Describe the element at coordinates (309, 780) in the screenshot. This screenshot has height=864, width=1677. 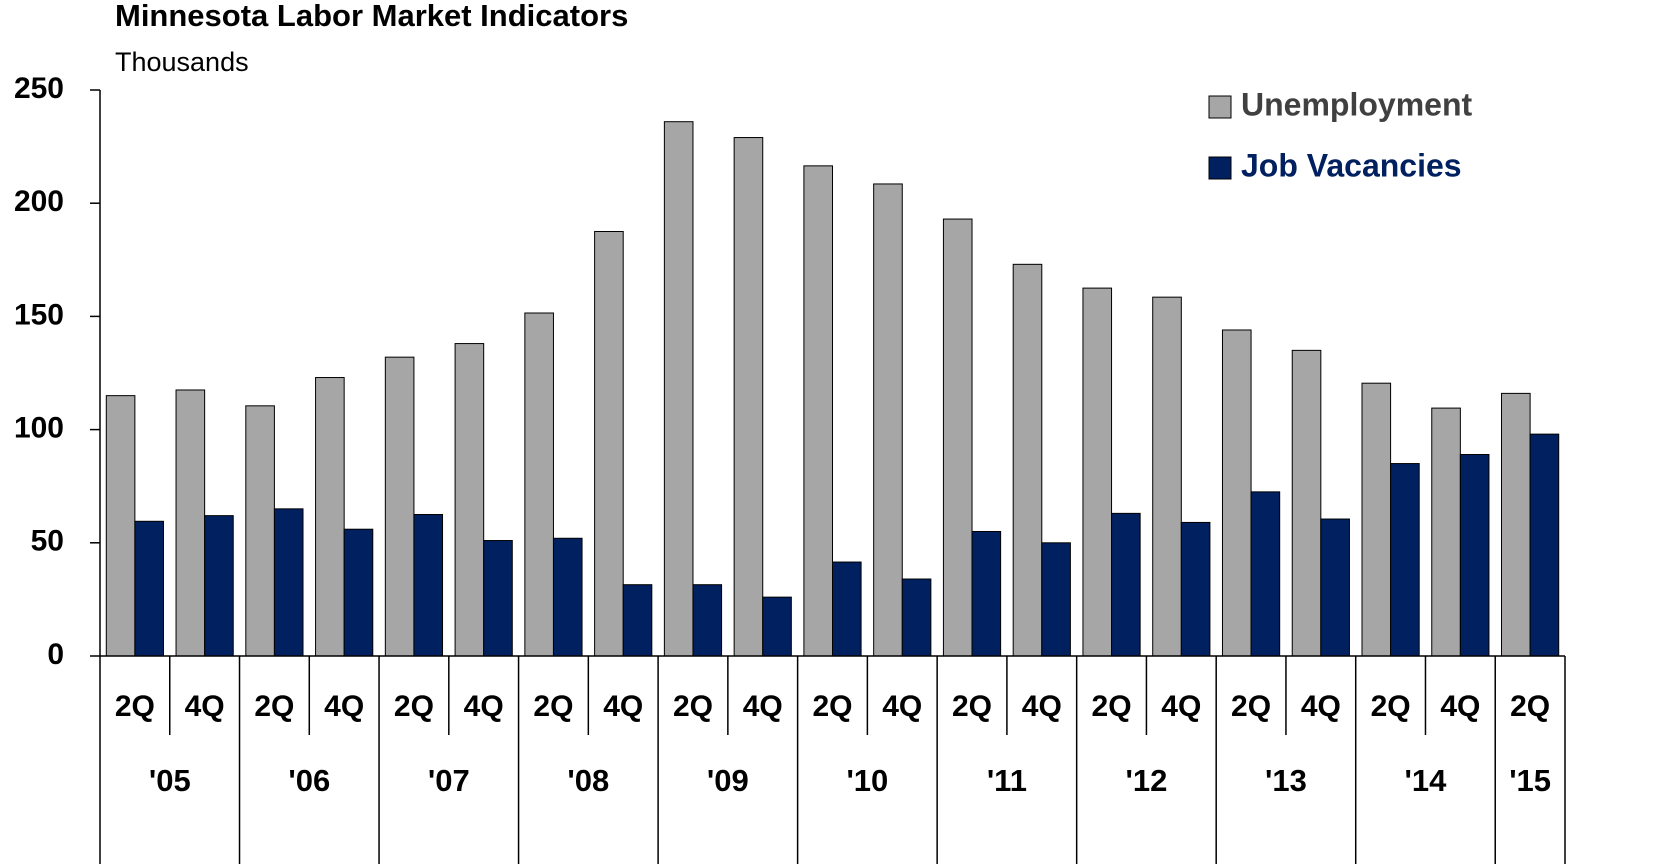
I see `year-label: '06` at that location.